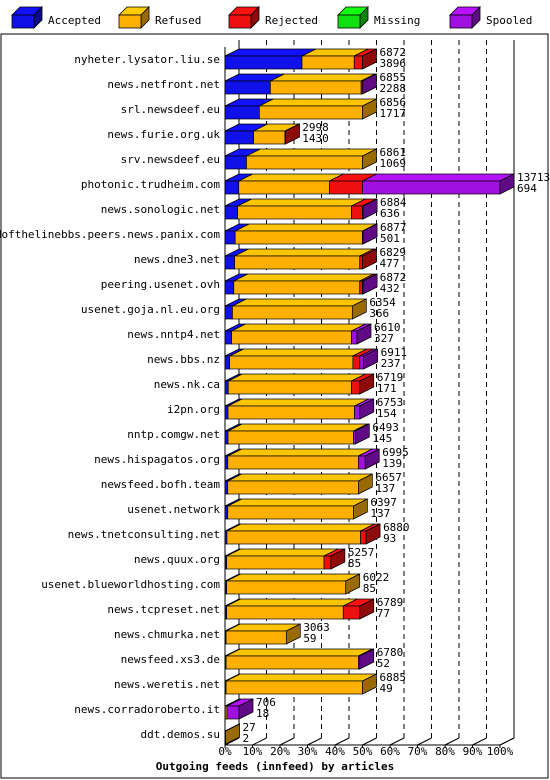  I want to click on x-tick-label: 40%, so click(335, 751).